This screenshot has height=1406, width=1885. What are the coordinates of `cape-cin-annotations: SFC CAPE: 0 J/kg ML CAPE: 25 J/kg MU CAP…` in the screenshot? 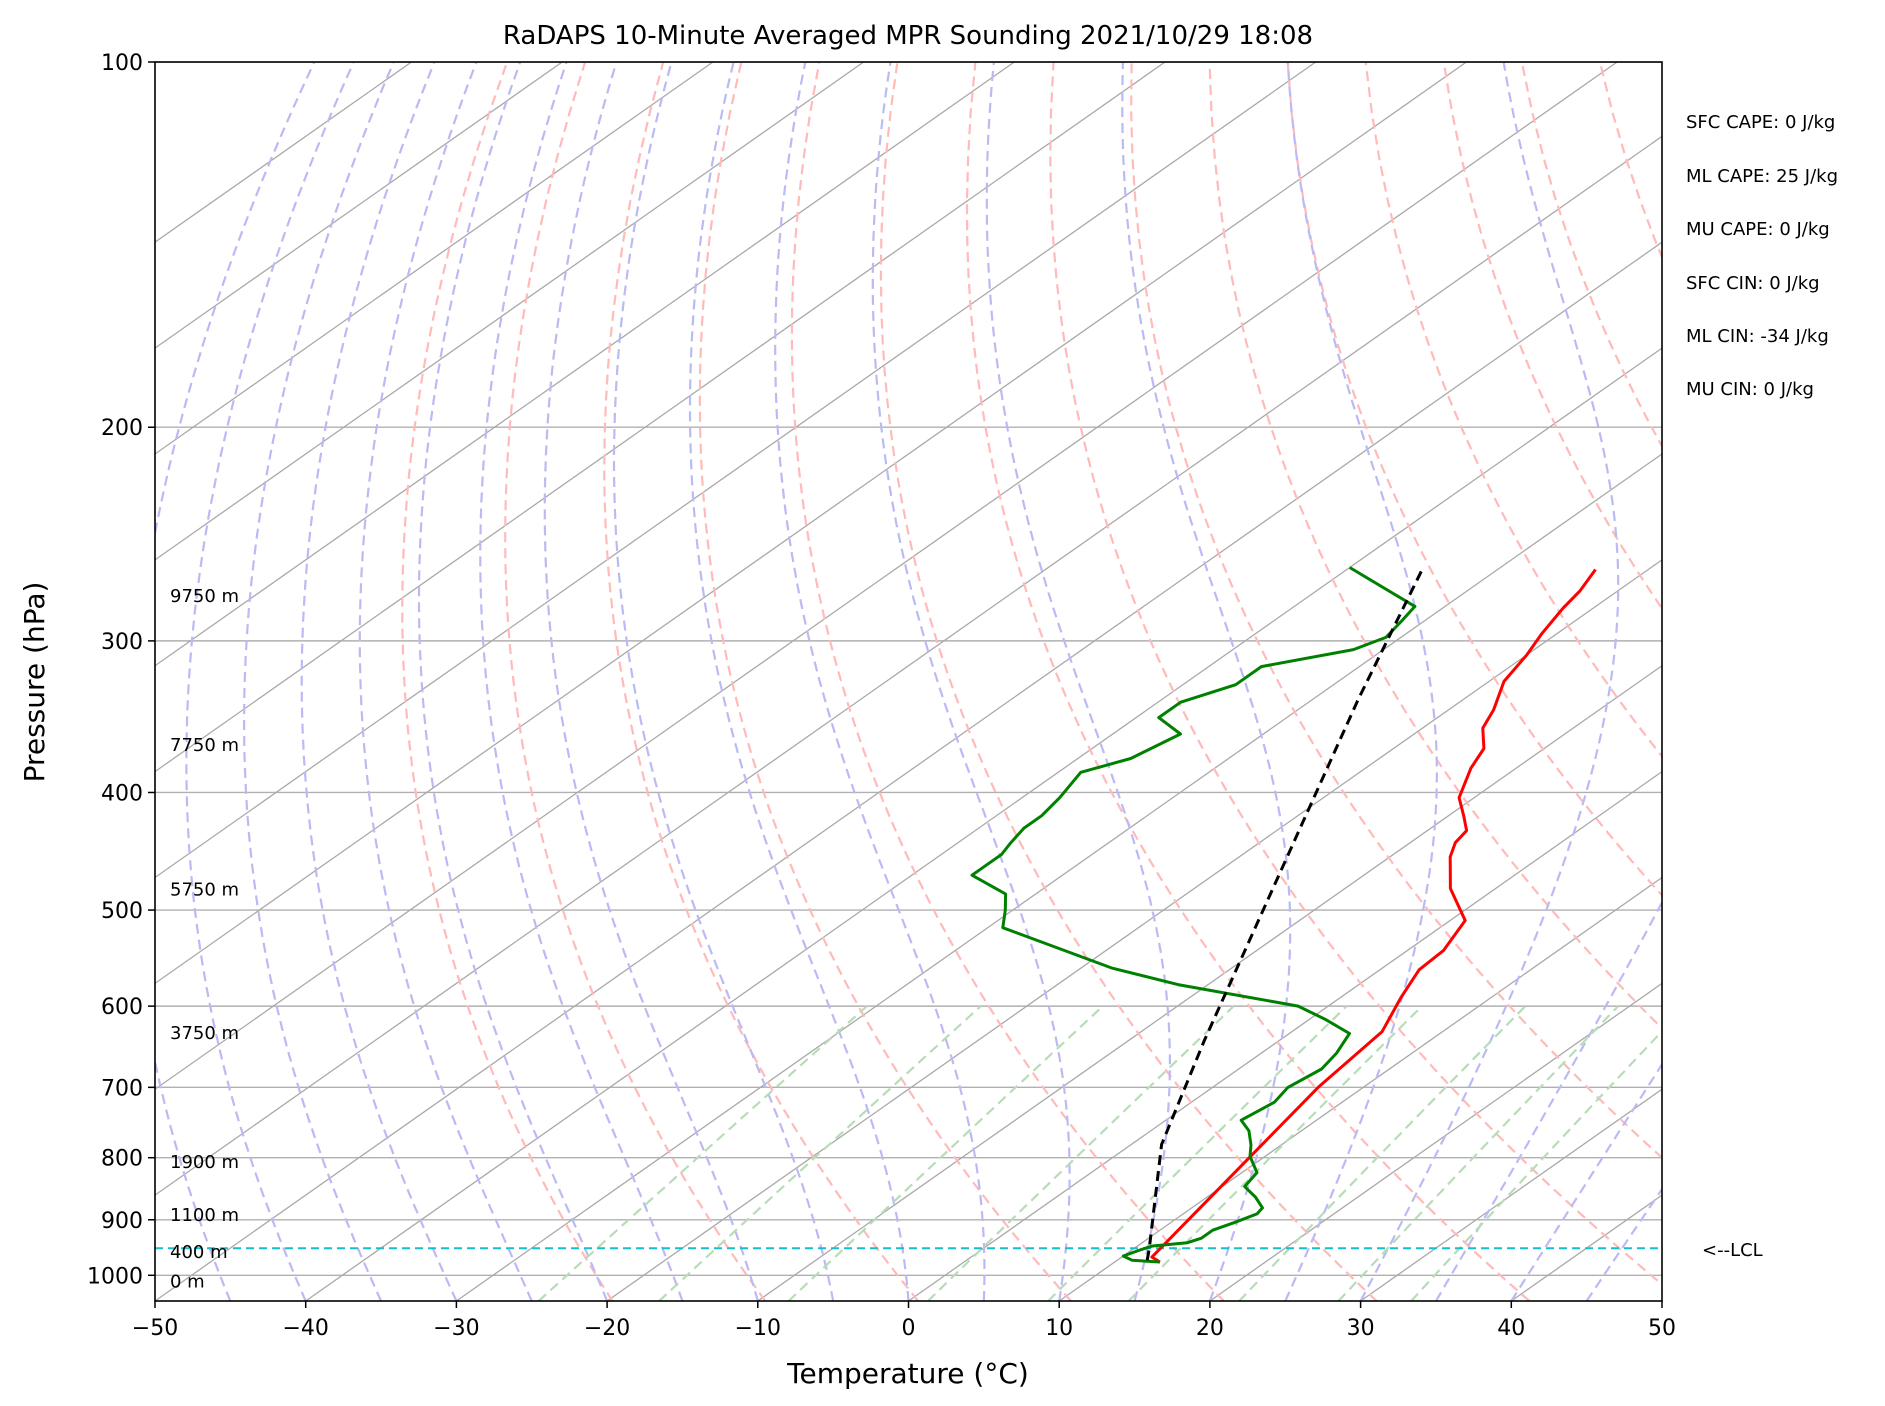 It's located at (1762, 256).